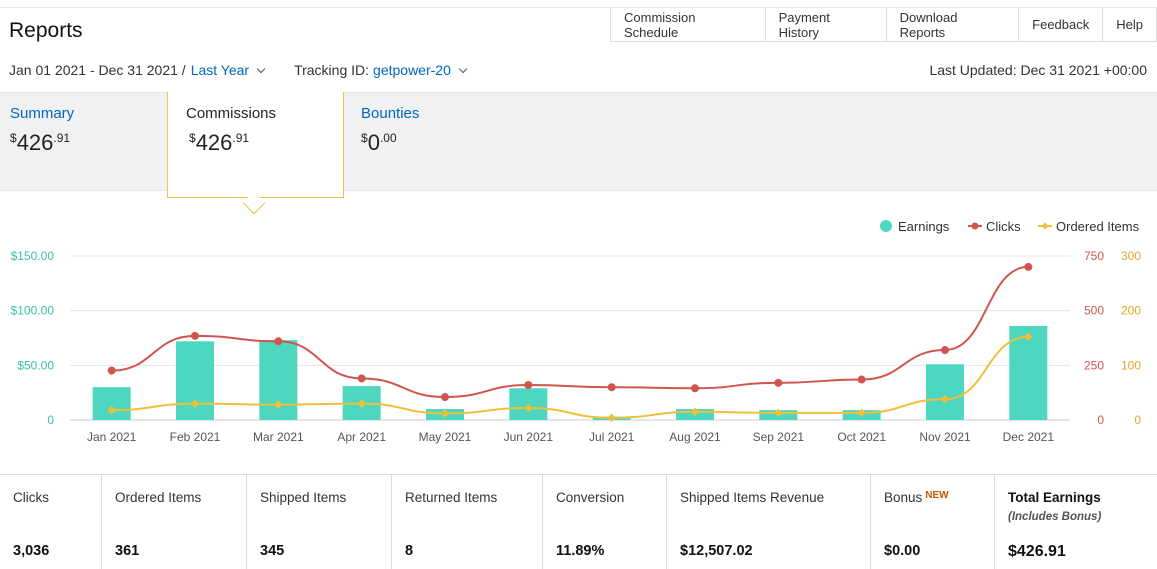 This screenshot has height=569, width=1157. I want to click on x-tick-label: May 2021, so click(445, 437).